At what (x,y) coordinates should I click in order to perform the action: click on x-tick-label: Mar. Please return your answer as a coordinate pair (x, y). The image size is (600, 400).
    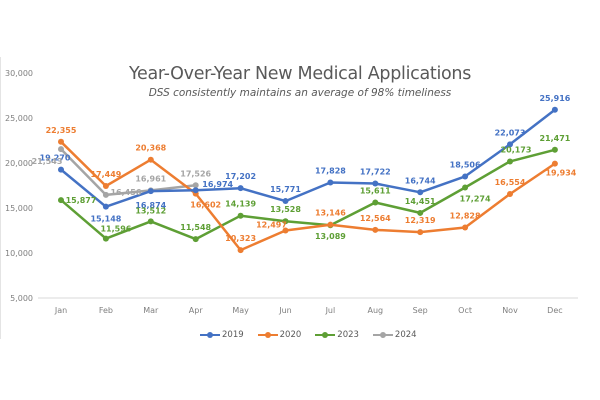
    Looking at the image, I should click on (151, 310).